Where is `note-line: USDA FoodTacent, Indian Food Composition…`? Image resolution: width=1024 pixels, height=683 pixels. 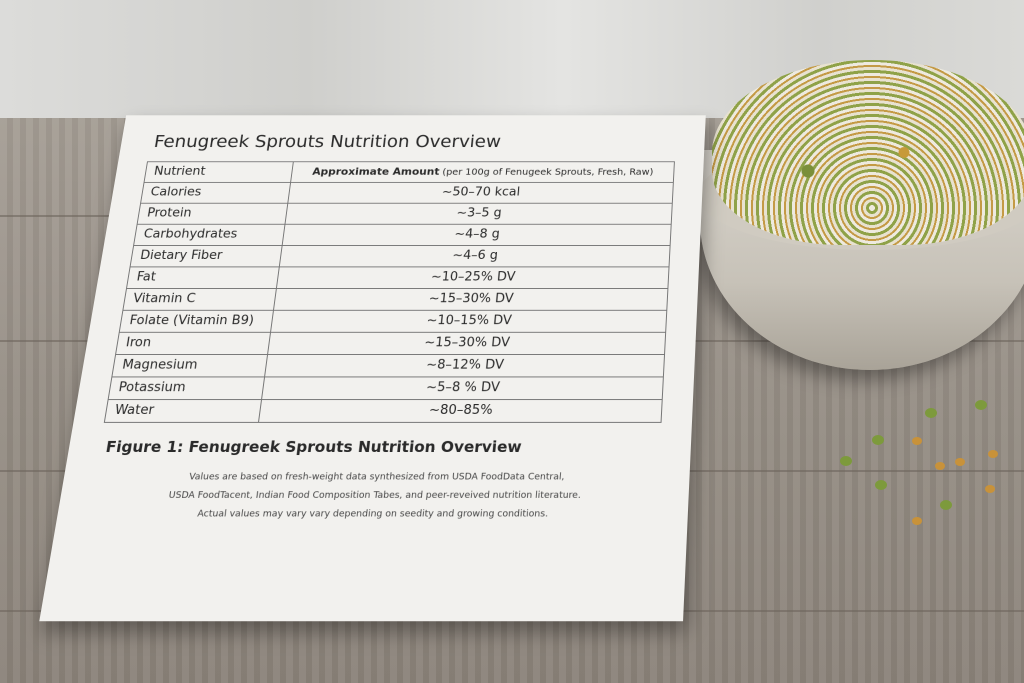 note-line: USDA FoodTacent, Indian Food Composition… is located at coordinates (374, 495).